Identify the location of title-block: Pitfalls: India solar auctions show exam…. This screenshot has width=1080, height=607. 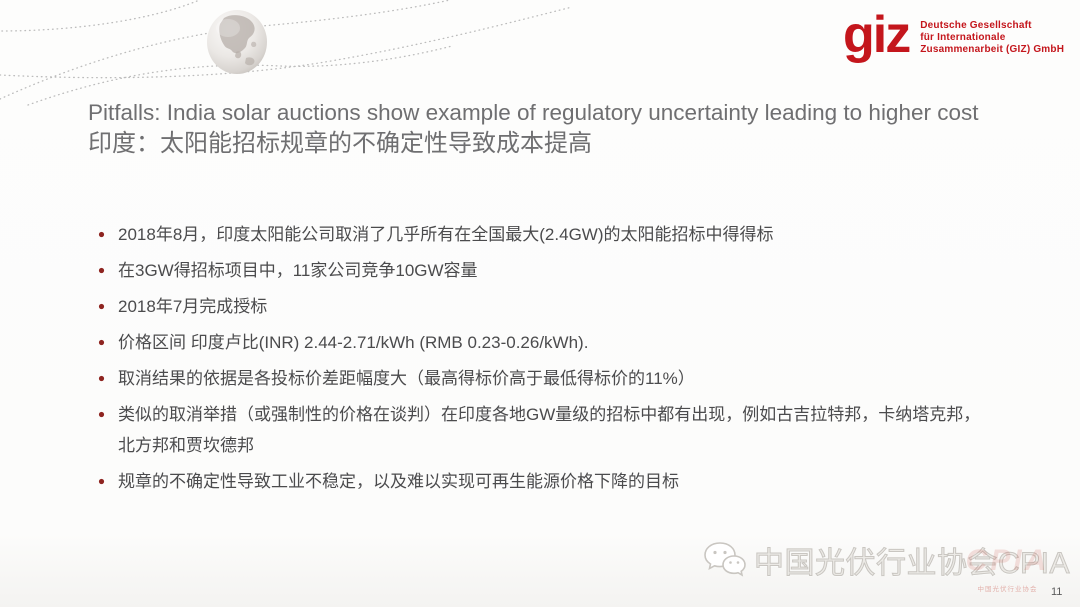
(538, 128).